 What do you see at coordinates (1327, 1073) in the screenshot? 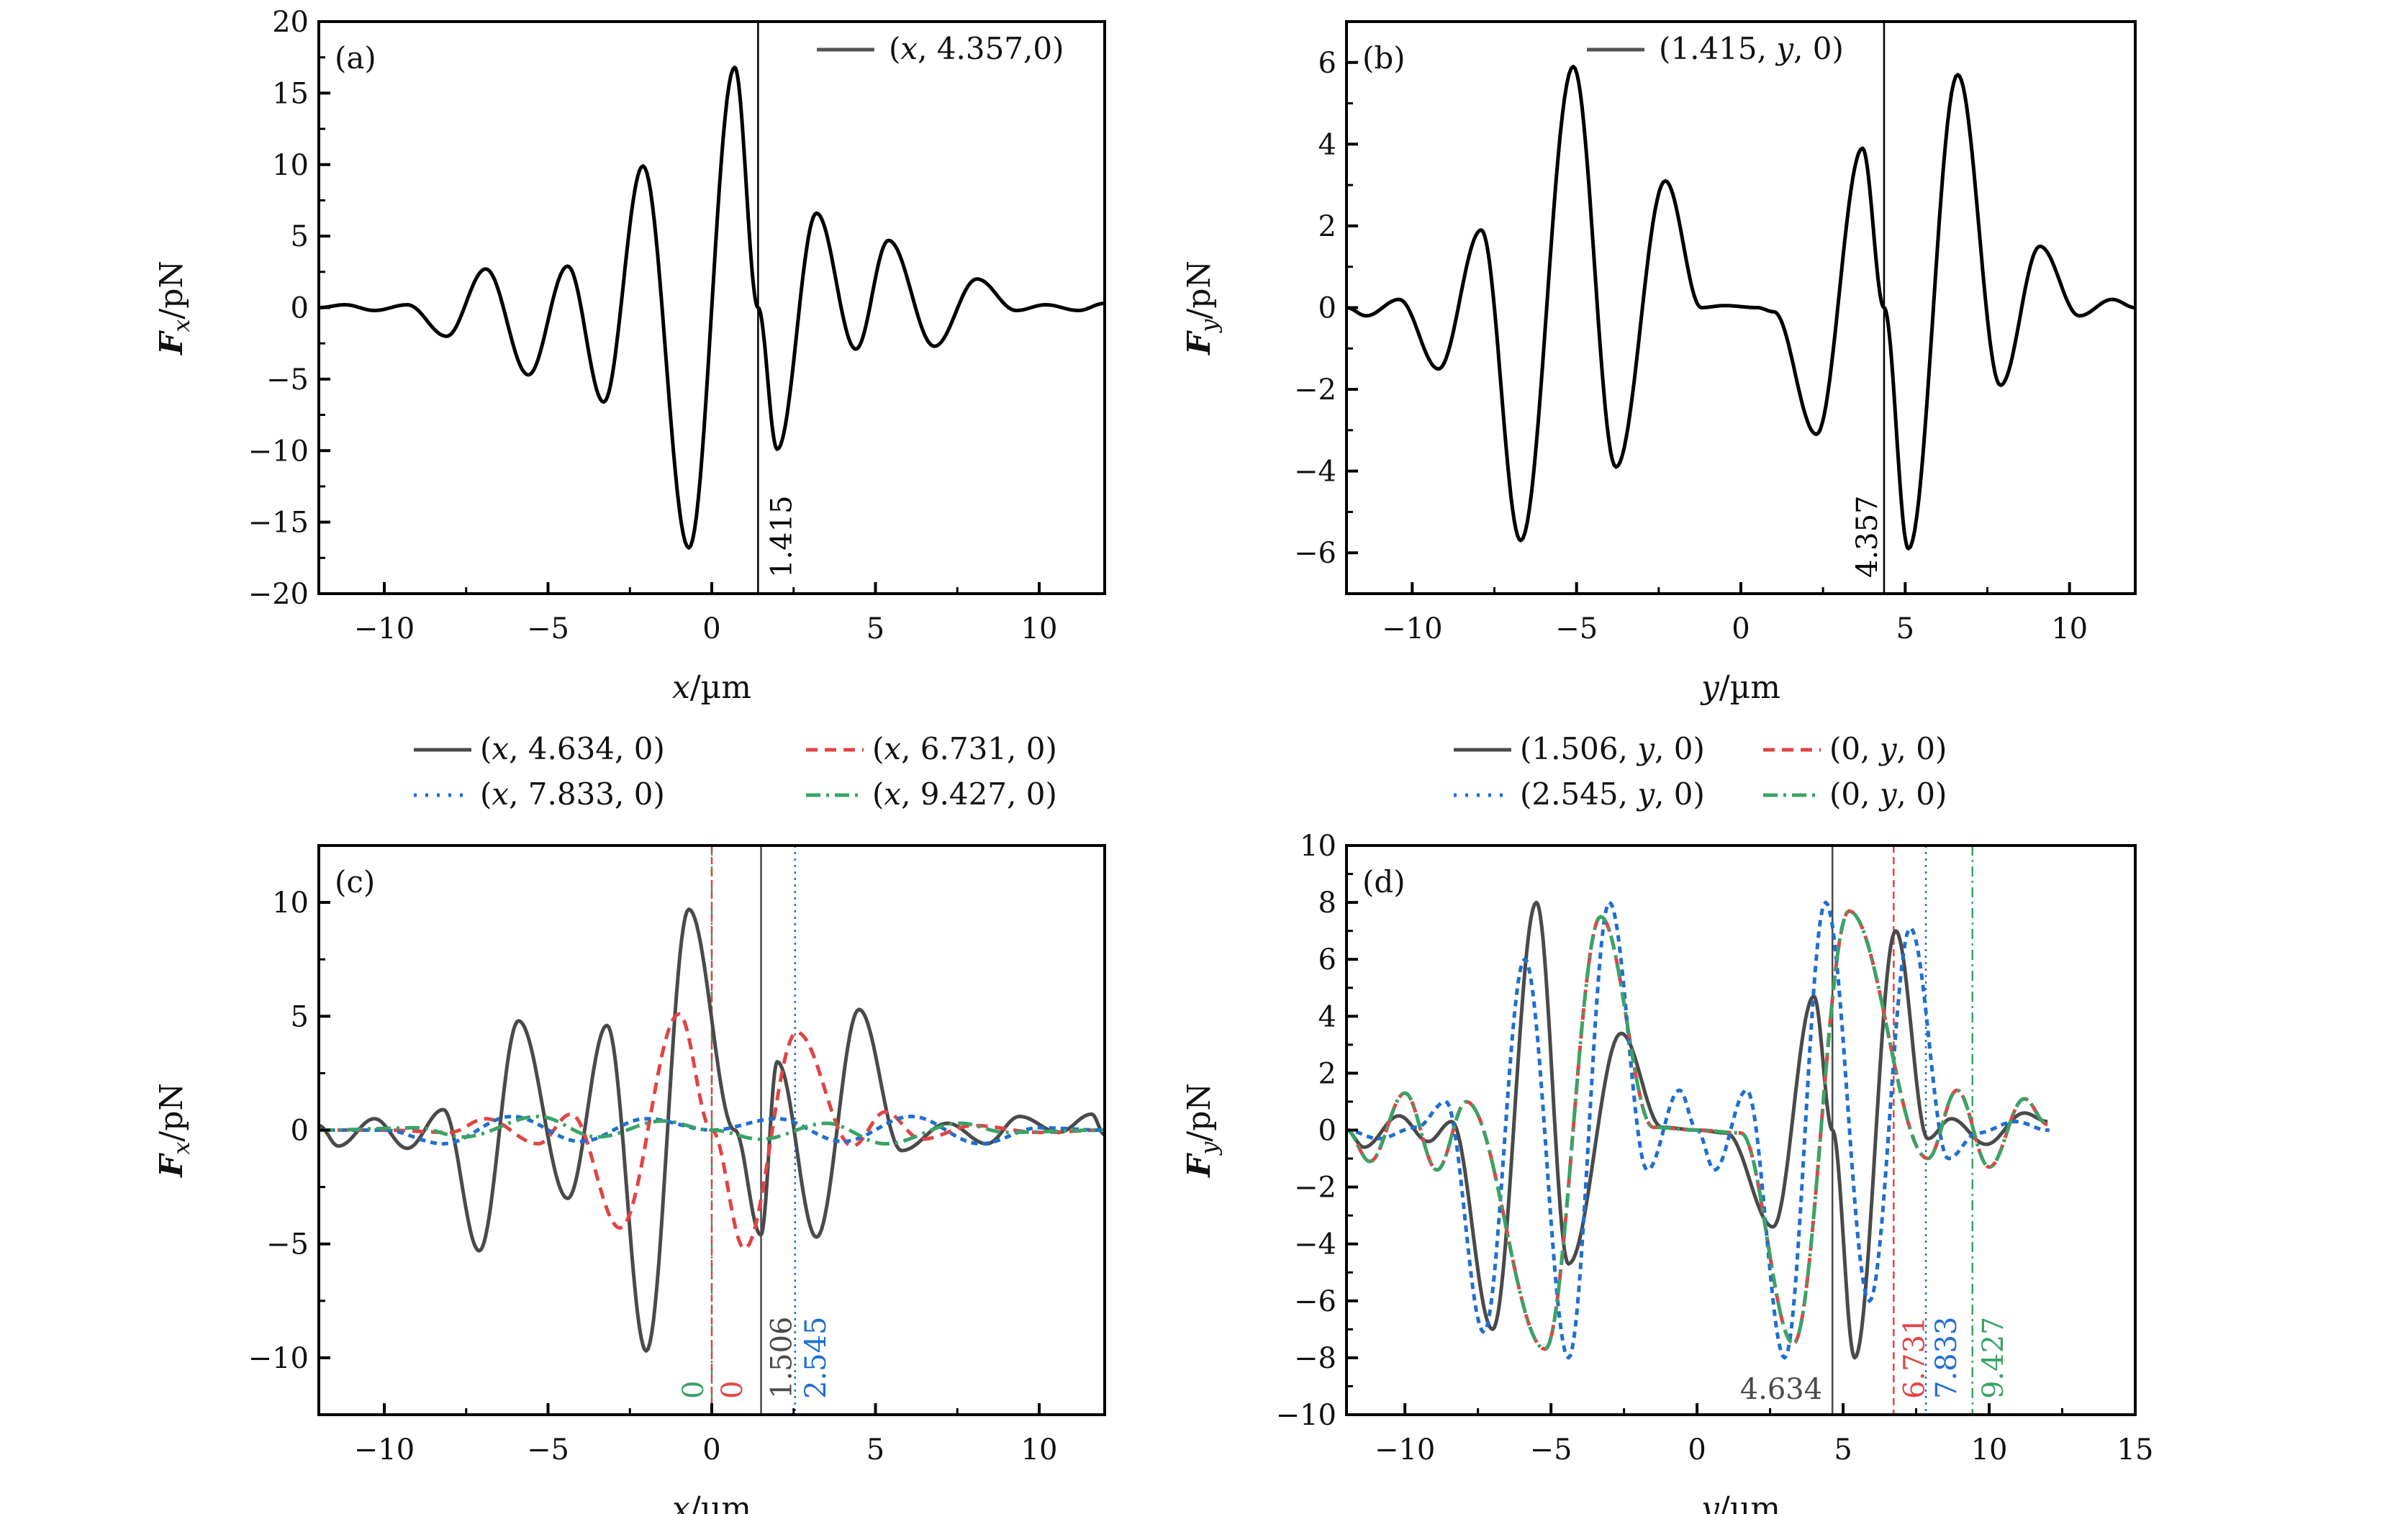
I see `y-tick-label-d: 2` at bounding box center [1327, 1073].